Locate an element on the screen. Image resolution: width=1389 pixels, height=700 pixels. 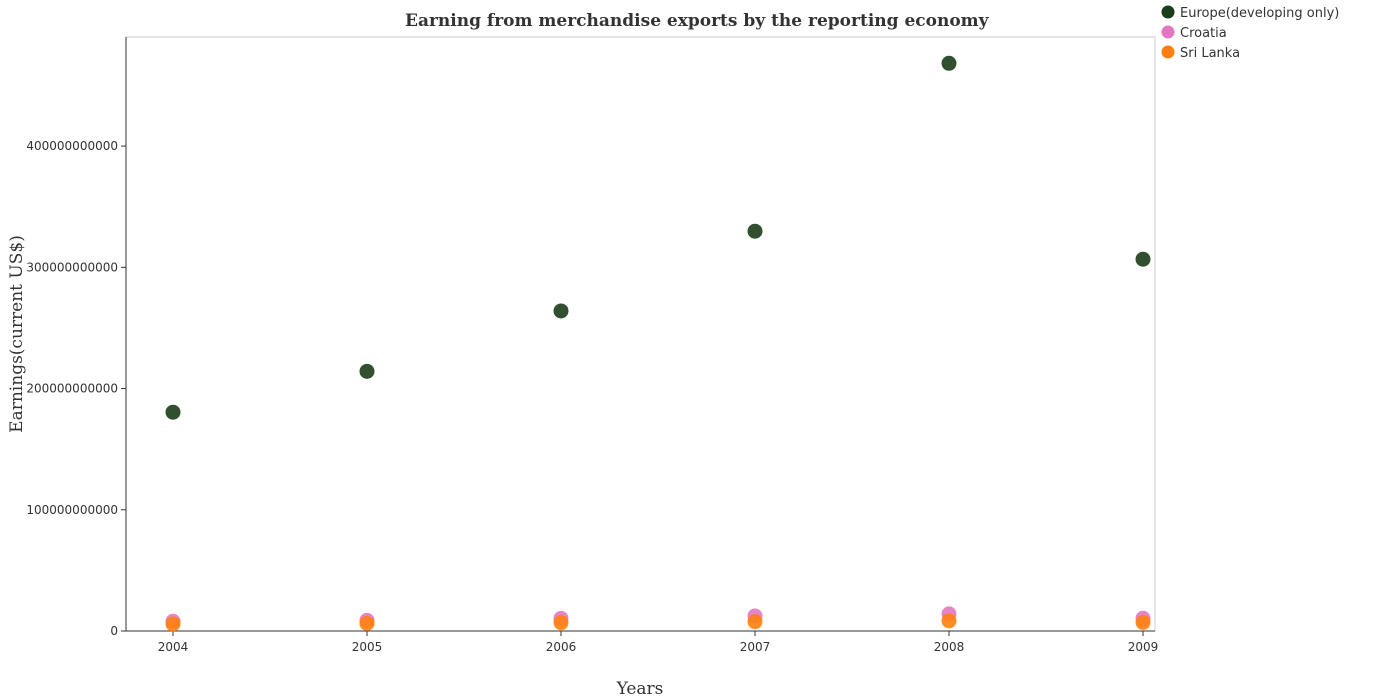
x-tick-label: 2004 is located at coordinates (173, 647).